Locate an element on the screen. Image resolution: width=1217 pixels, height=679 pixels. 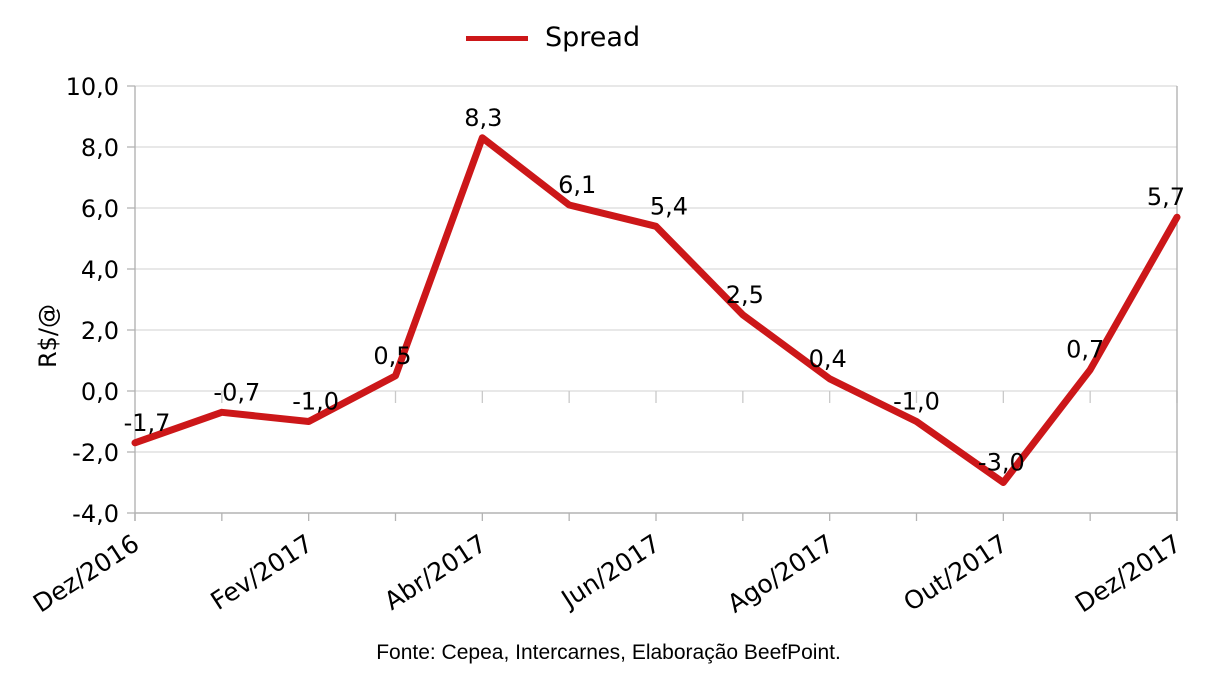
data-label: 5,4 is located at coordinates (669, 206).